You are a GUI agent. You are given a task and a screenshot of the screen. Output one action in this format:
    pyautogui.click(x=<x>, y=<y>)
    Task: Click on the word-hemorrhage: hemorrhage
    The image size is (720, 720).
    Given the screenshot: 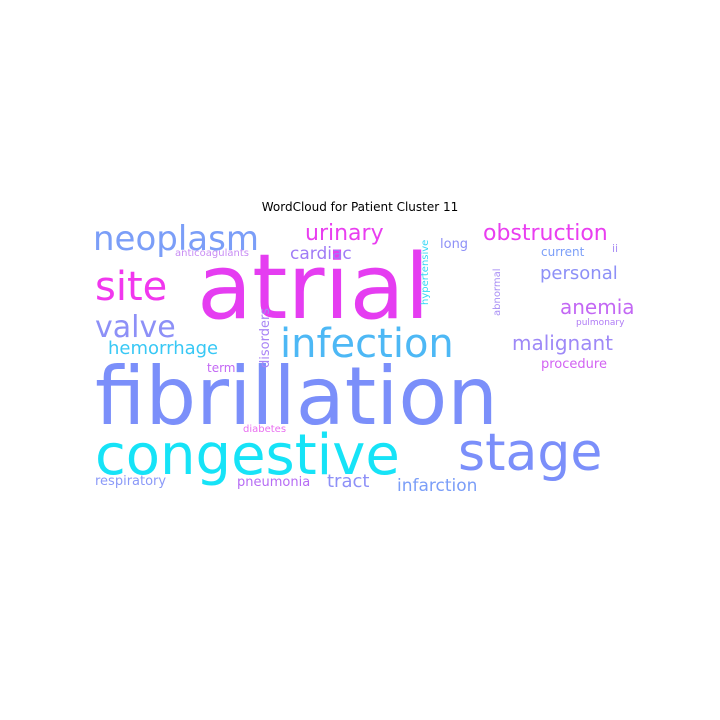 What is the action you would take?
    pyautogui.click(x=163, y=348)
    